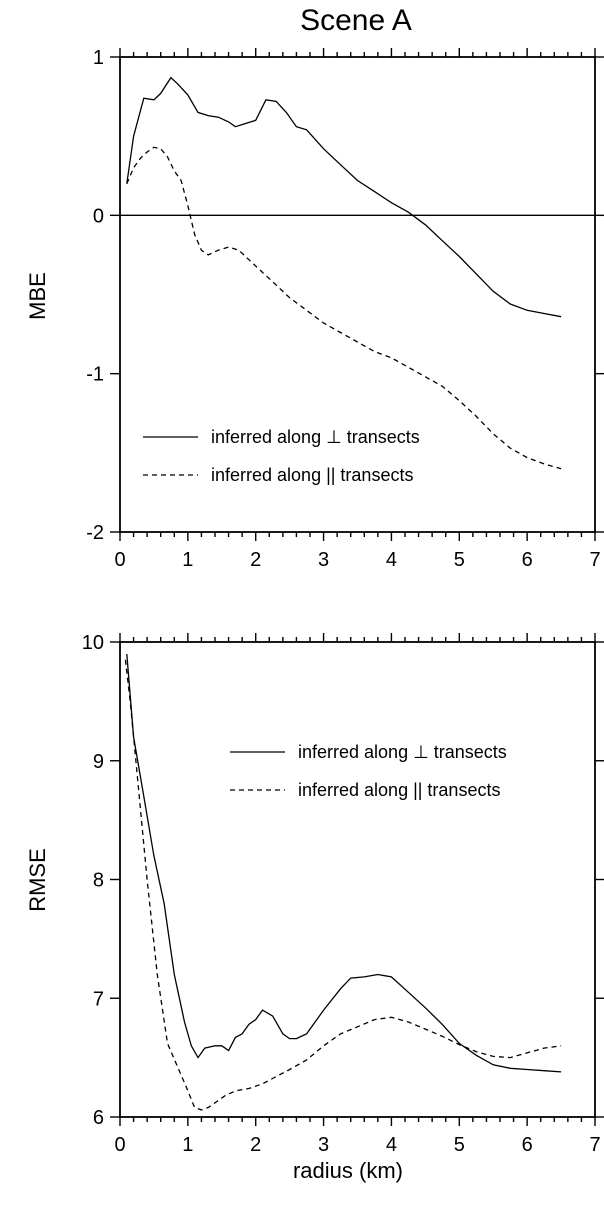 This screenshot has height=1217, width=604. Describe the element at coordinates (98, 999) in the screenshot. I see `rmse-y-tick-label: 7` at that location.